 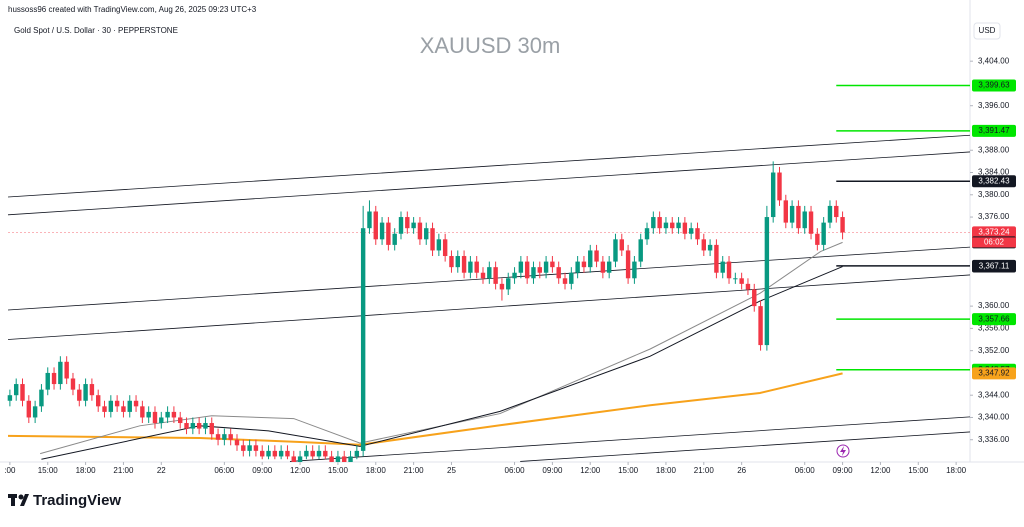 I want to click on y-tick-label: 3,388.00, so click(x=994, y=149).